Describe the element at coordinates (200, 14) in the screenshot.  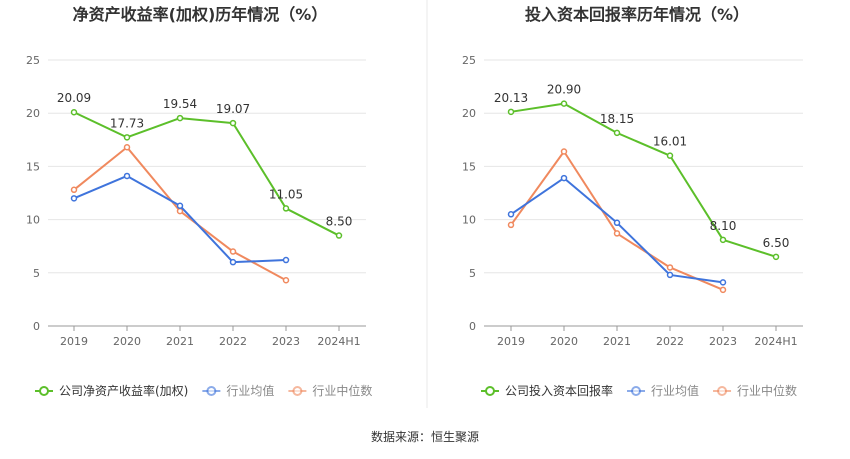
I see `chart-title: 净资产收益率(加权)历年情况（%）` at that location.